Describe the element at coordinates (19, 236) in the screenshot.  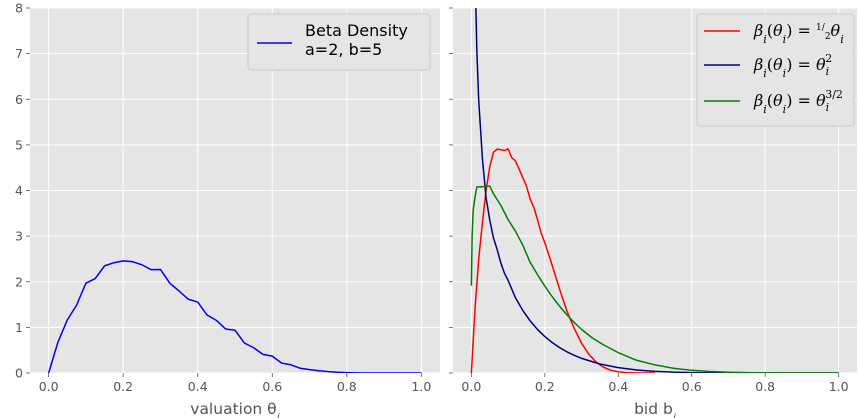
I see `y-tick-label: 3` at that location.